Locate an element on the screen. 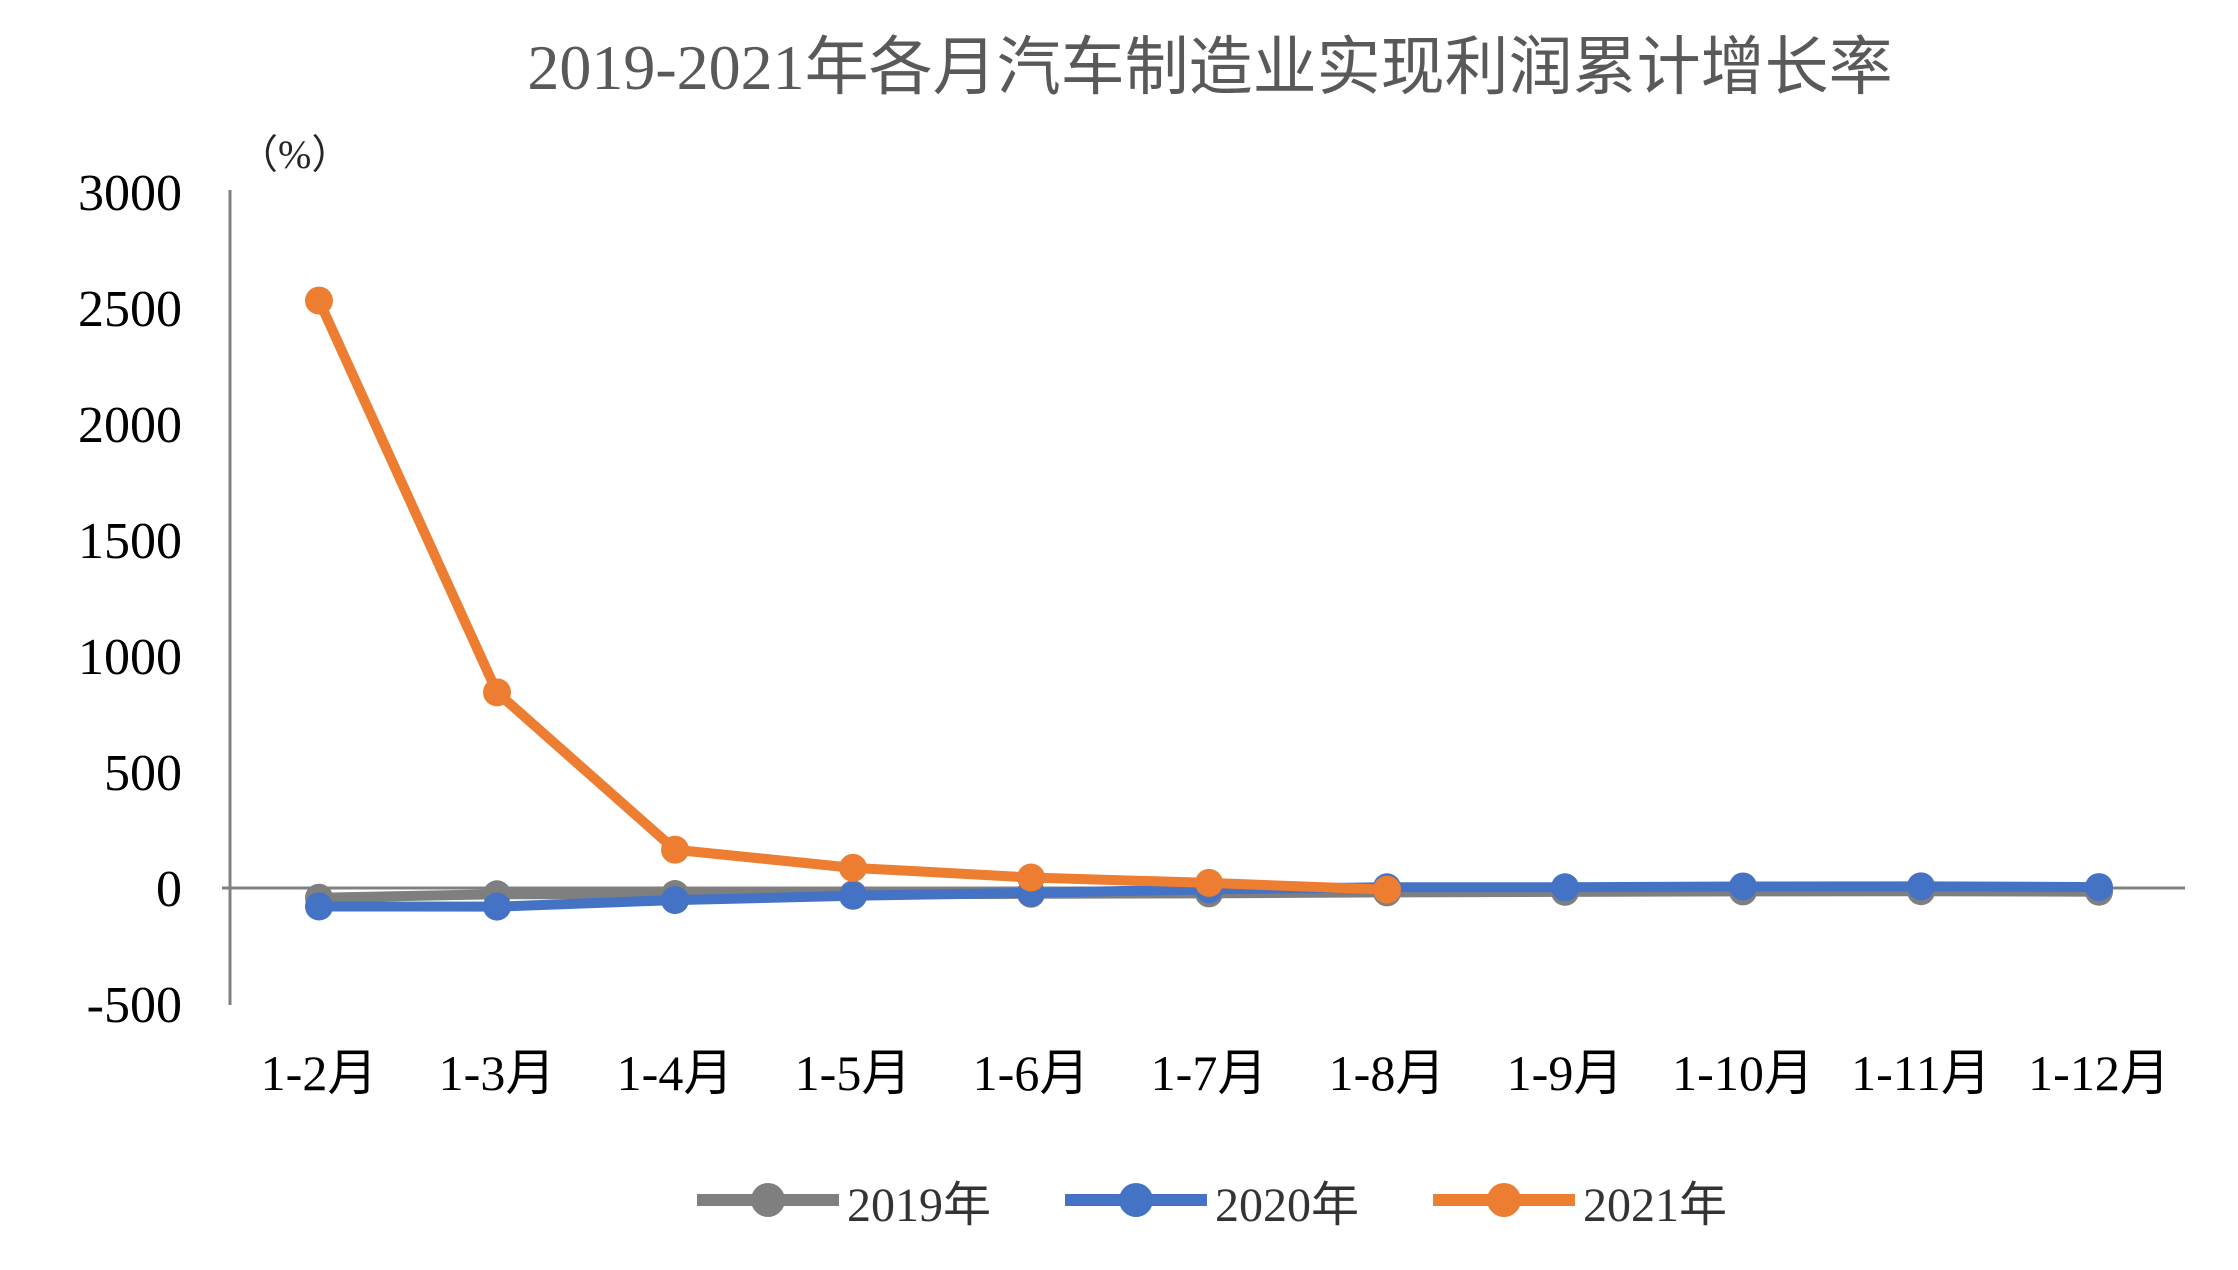  y-tick-label: 2000 is located at coordinates (130, 425).